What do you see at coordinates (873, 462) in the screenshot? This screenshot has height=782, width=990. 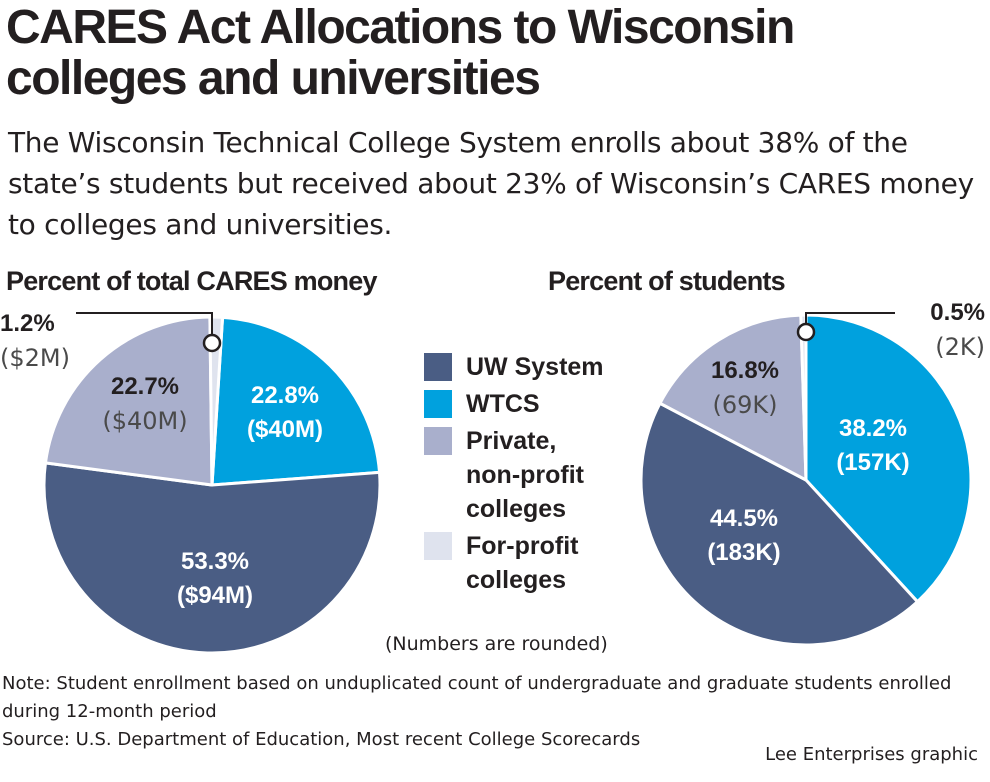 I see `data-label-amount: (157K)` at bounding box center [873, 462].